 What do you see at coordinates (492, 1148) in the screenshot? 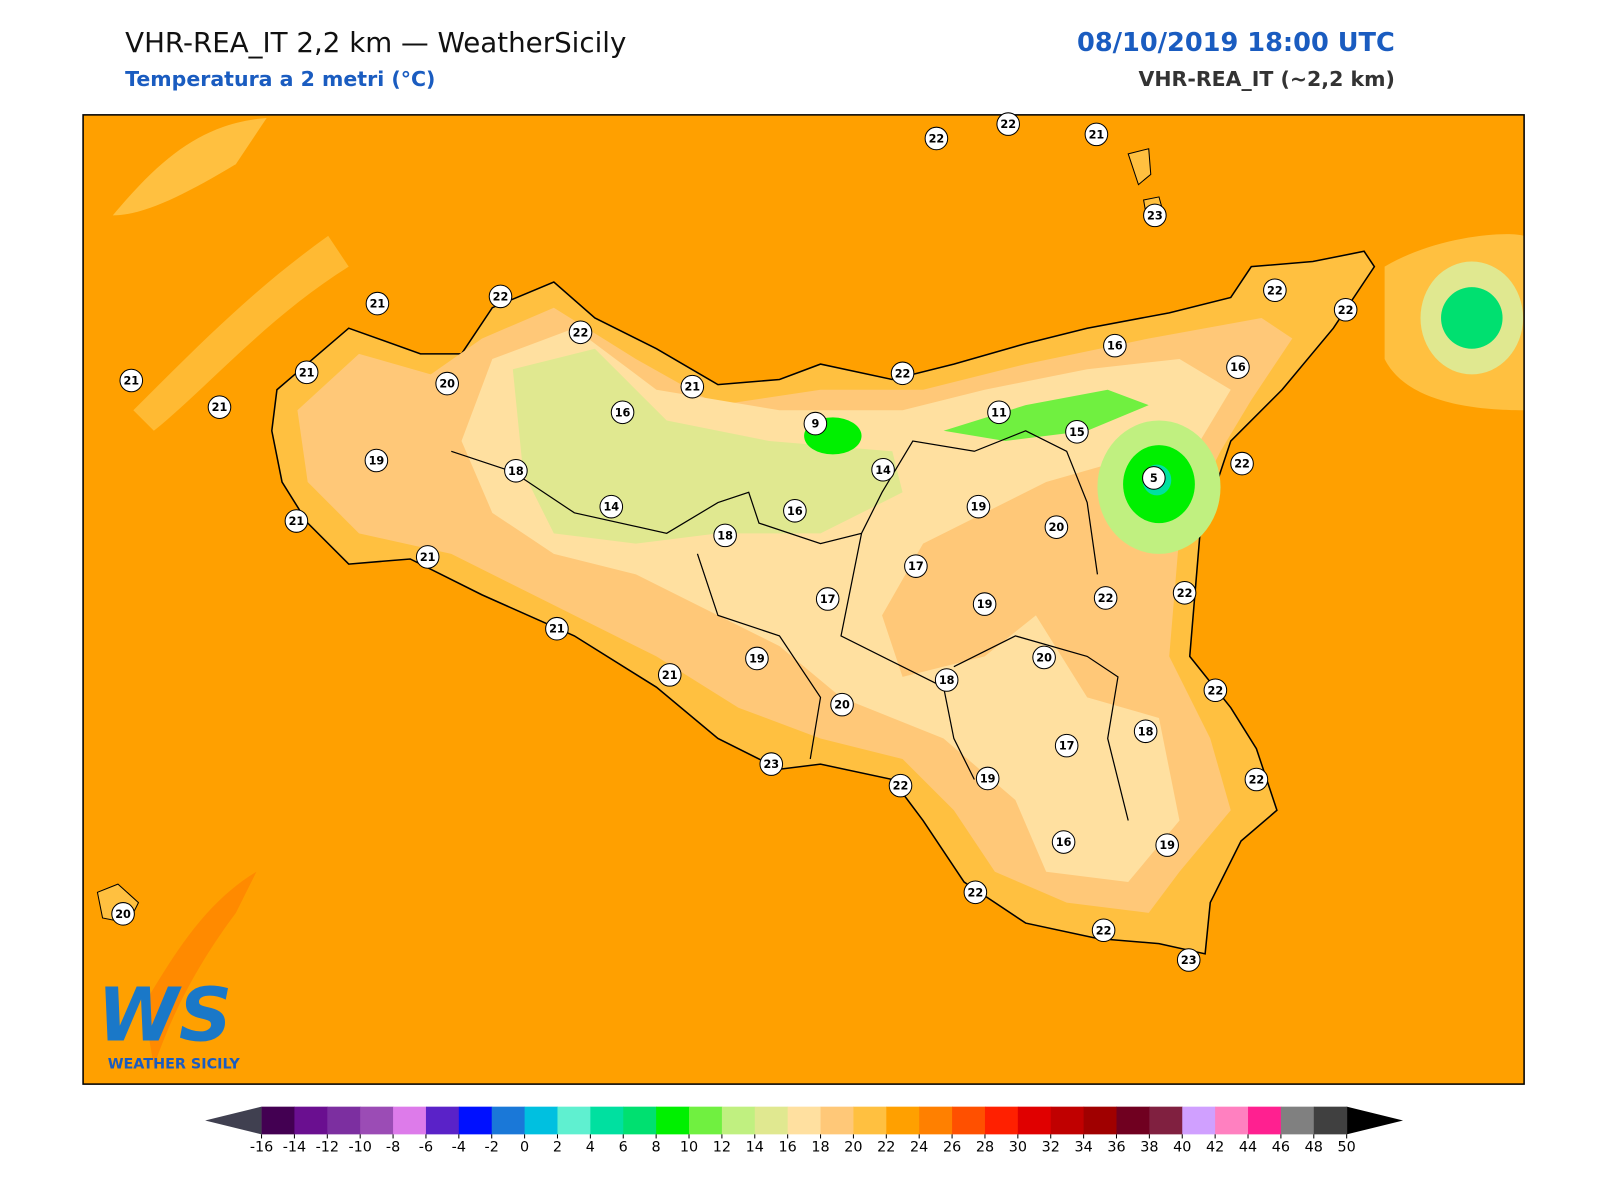
I see `colorbar-tick-label: -2` at bounding box center [492, 1148].